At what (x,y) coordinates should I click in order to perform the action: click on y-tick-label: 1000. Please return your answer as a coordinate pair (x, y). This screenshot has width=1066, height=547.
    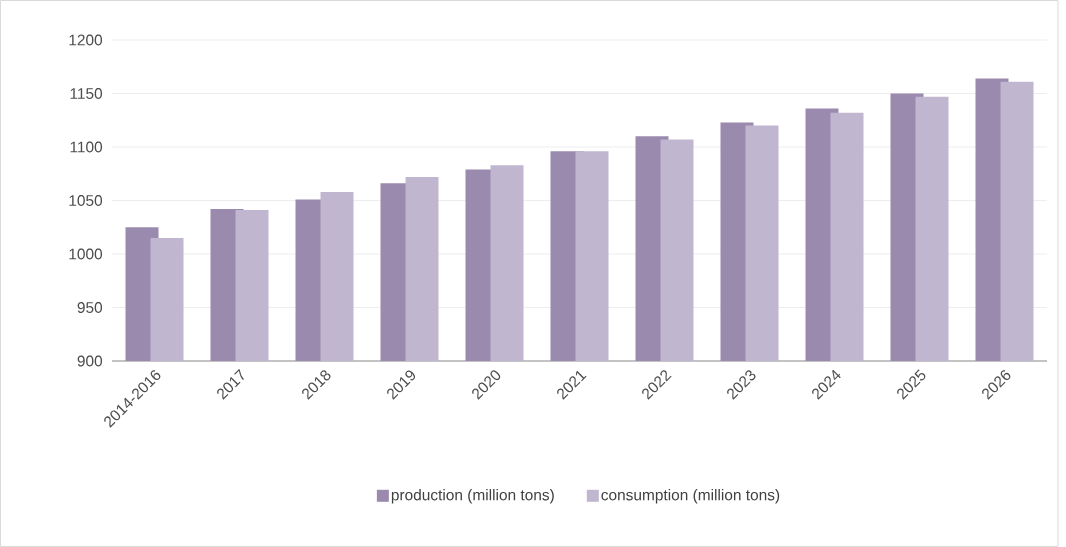
    Looking at the image, I should click on (86, 254).